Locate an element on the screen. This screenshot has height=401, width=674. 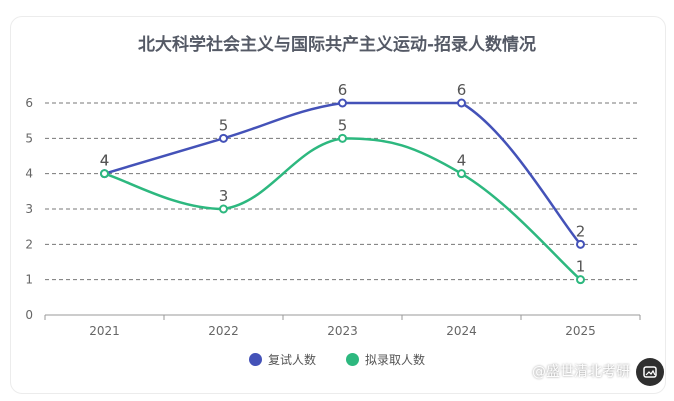
x-tick-label-2: 2023 is located at coordinates (342, 331).